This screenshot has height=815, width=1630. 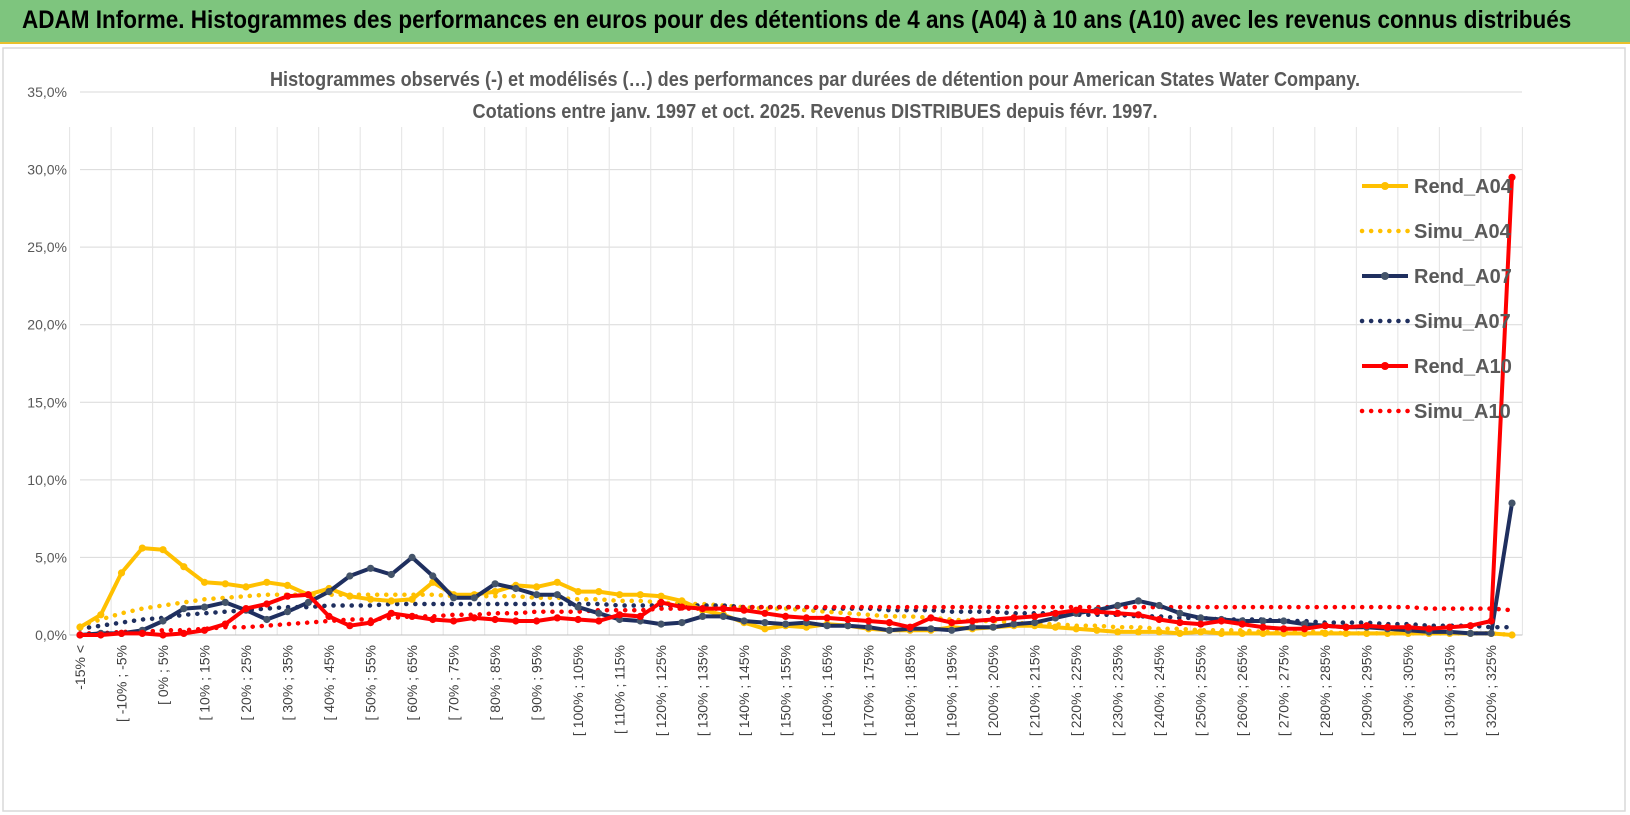 What do you see at coordinates (537, 683) in the screenshot?
I see `x-tick-label: [ 90% ; 95%` at bounding box center [537, 683].